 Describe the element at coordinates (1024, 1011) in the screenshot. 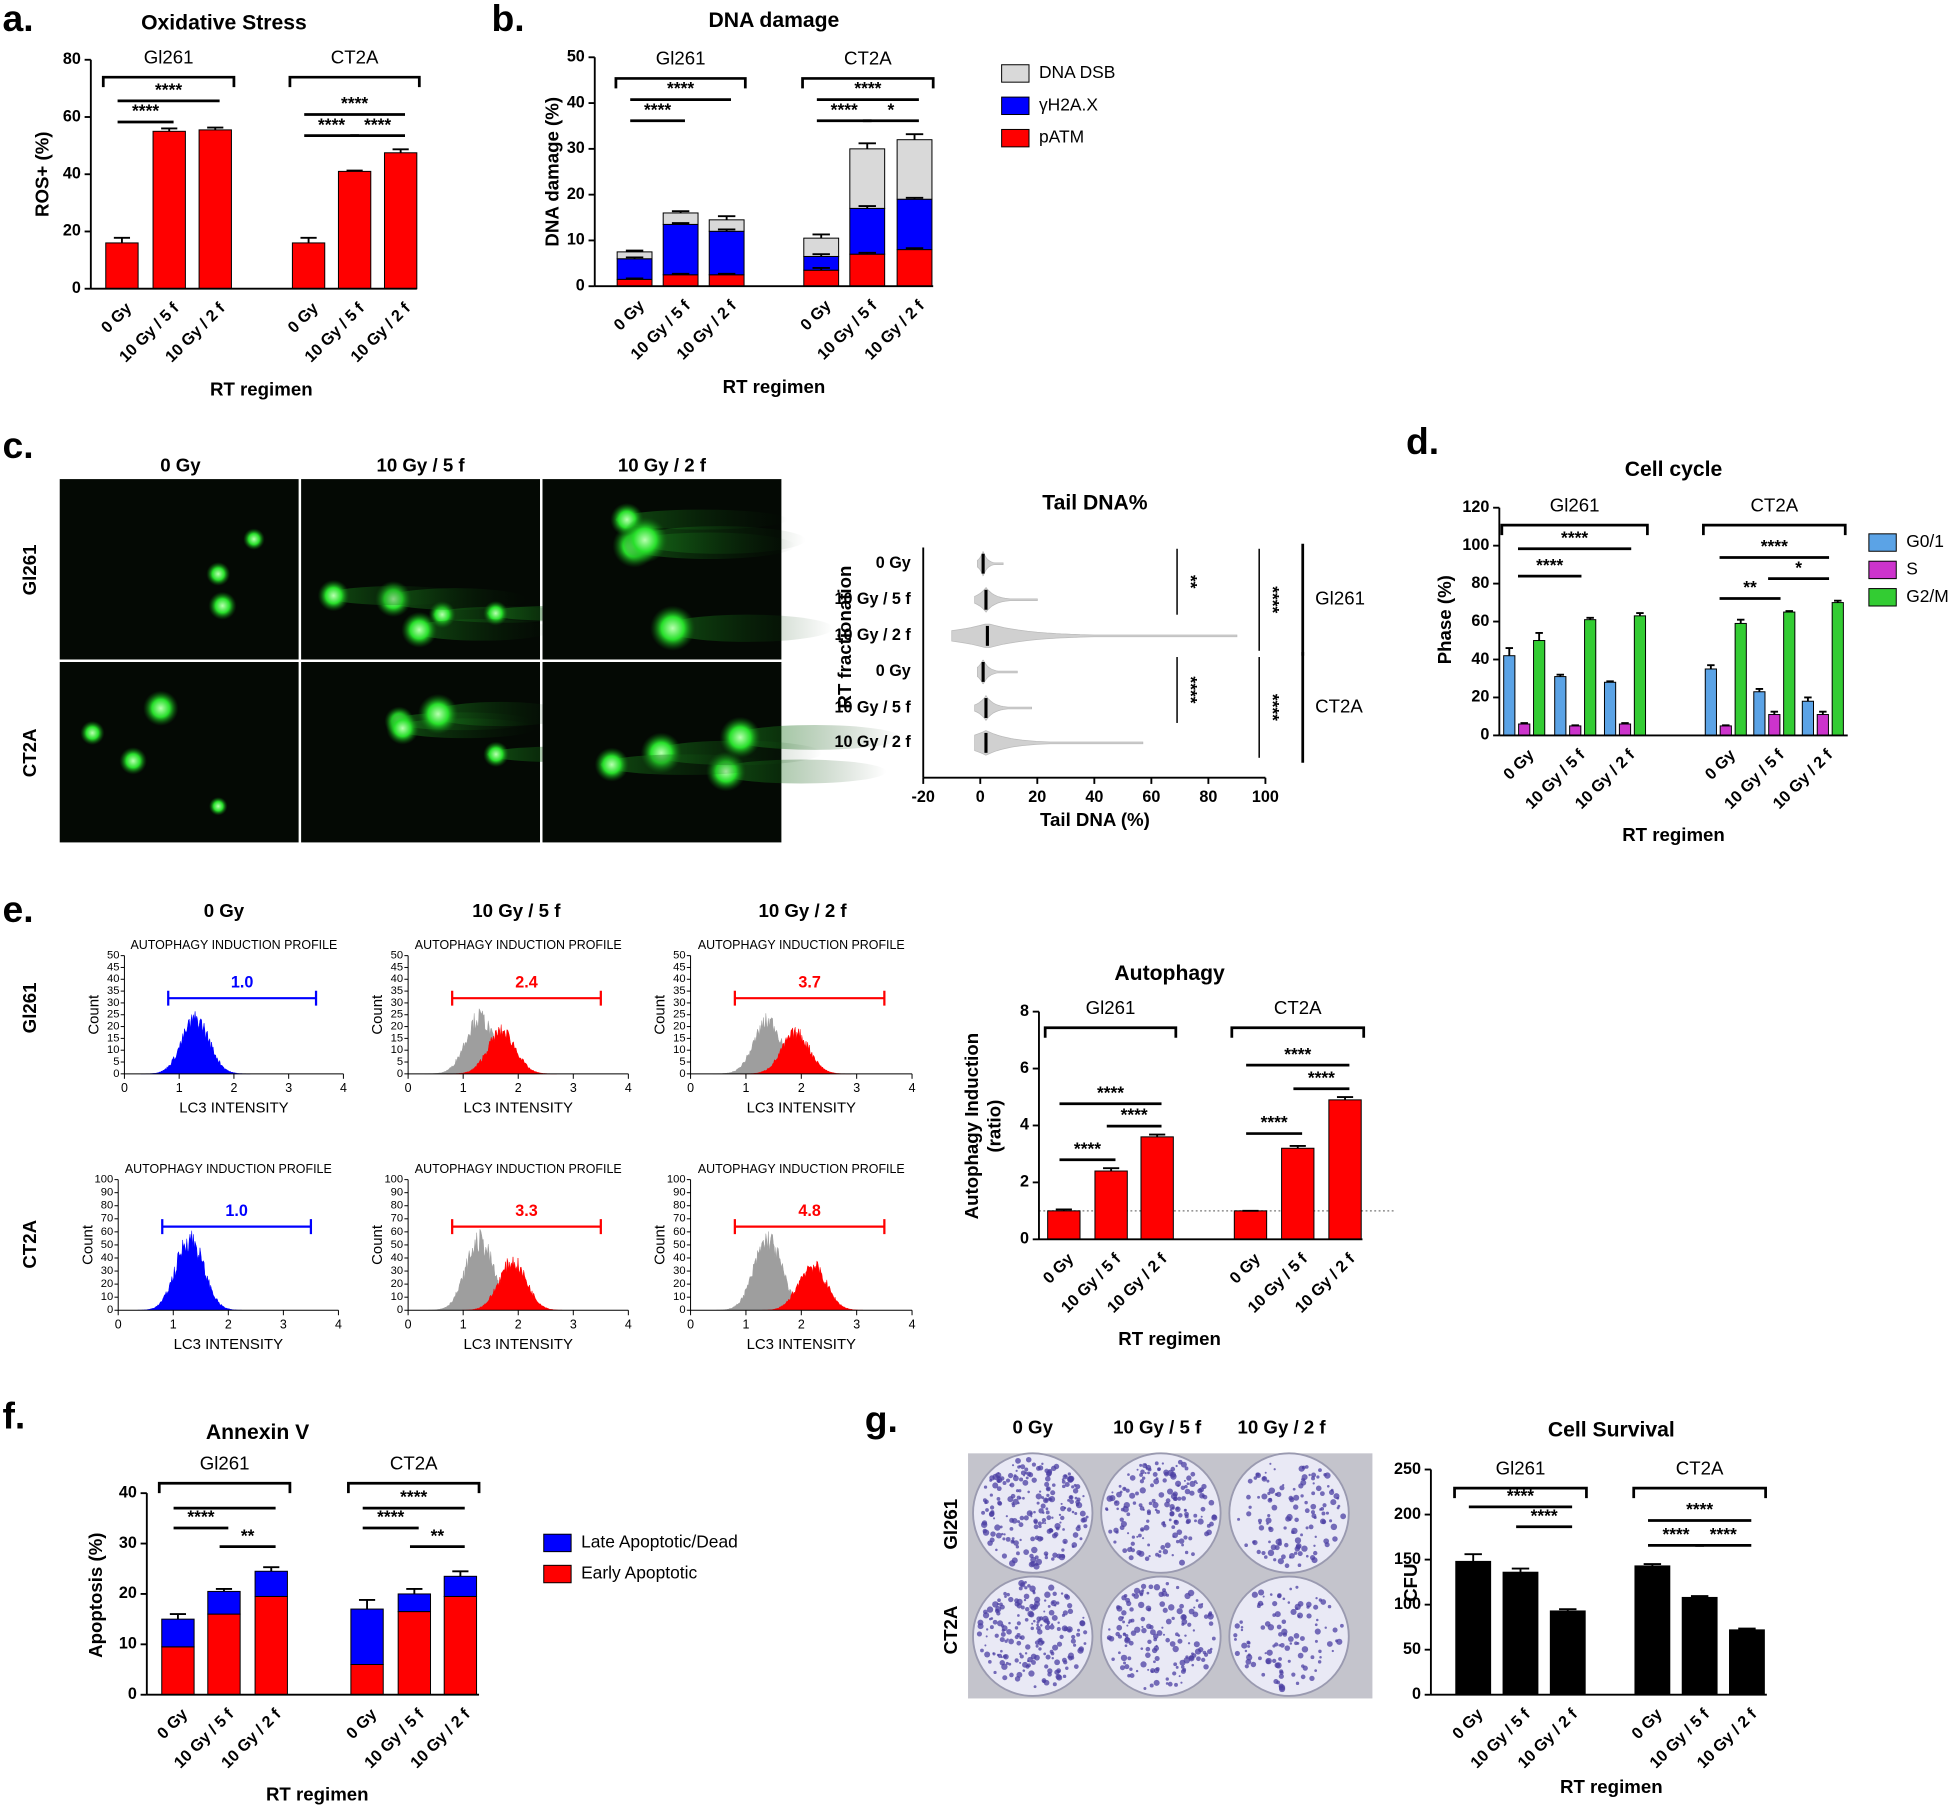

I see `y-tick-label: 8` at that location.